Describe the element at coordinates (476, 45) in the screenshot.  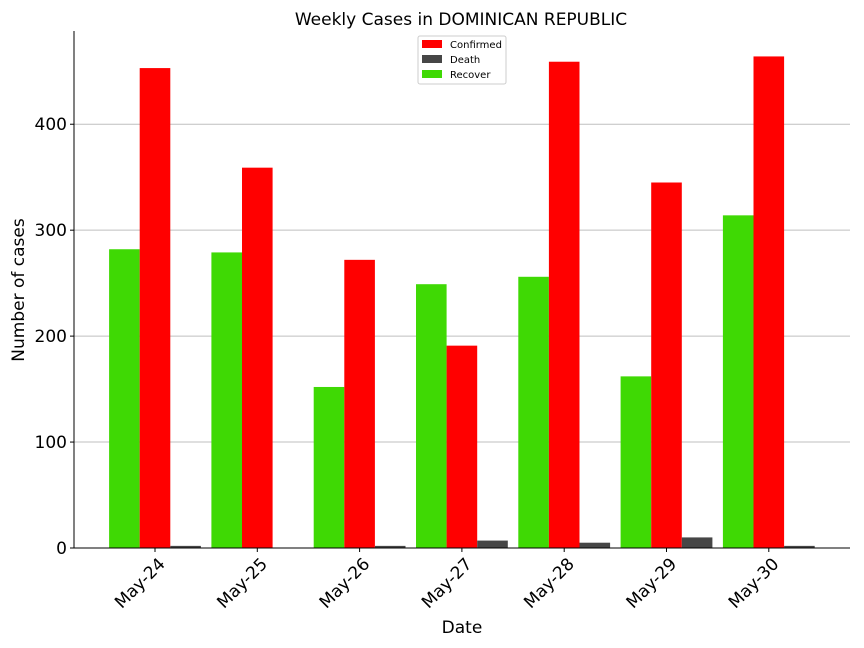
I see `legend-label-confirmed: Confirmed` at that location.